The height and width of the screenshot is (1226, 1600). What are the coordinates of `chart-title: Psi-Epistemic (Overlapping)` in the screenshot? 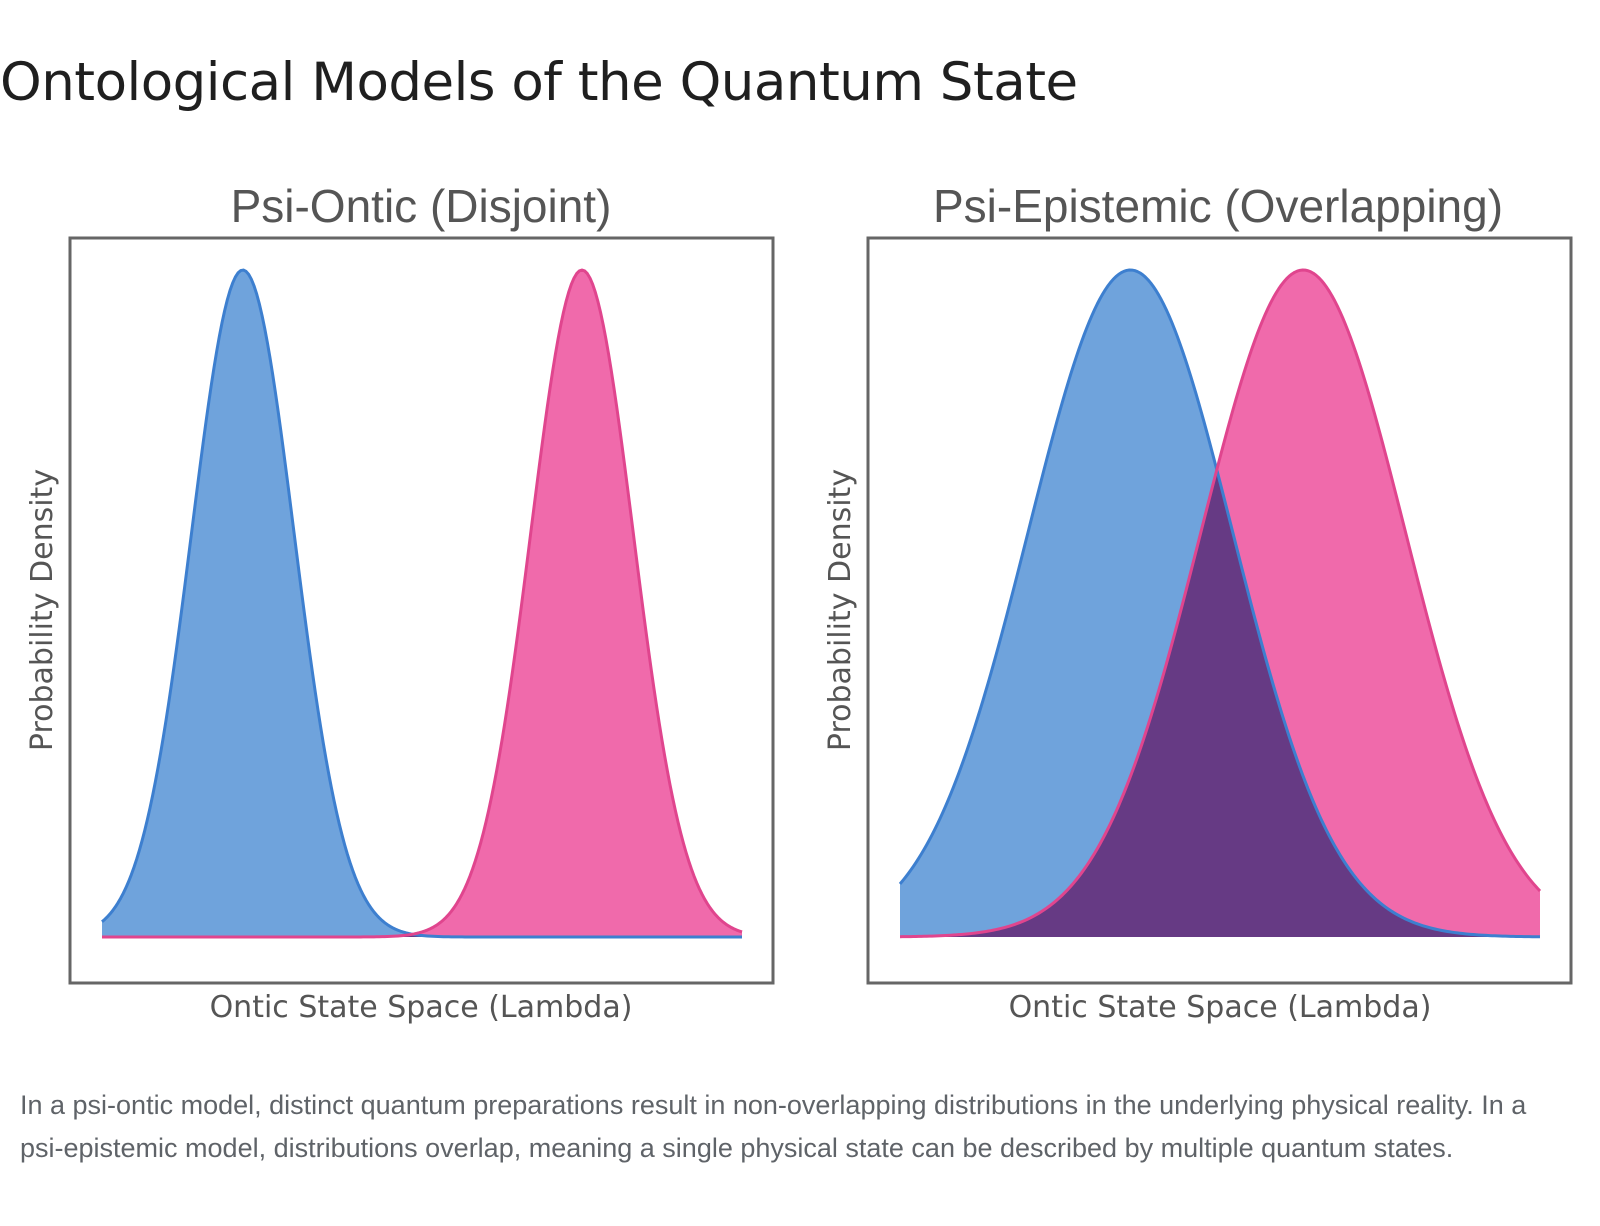 It's located at (1218, 206).